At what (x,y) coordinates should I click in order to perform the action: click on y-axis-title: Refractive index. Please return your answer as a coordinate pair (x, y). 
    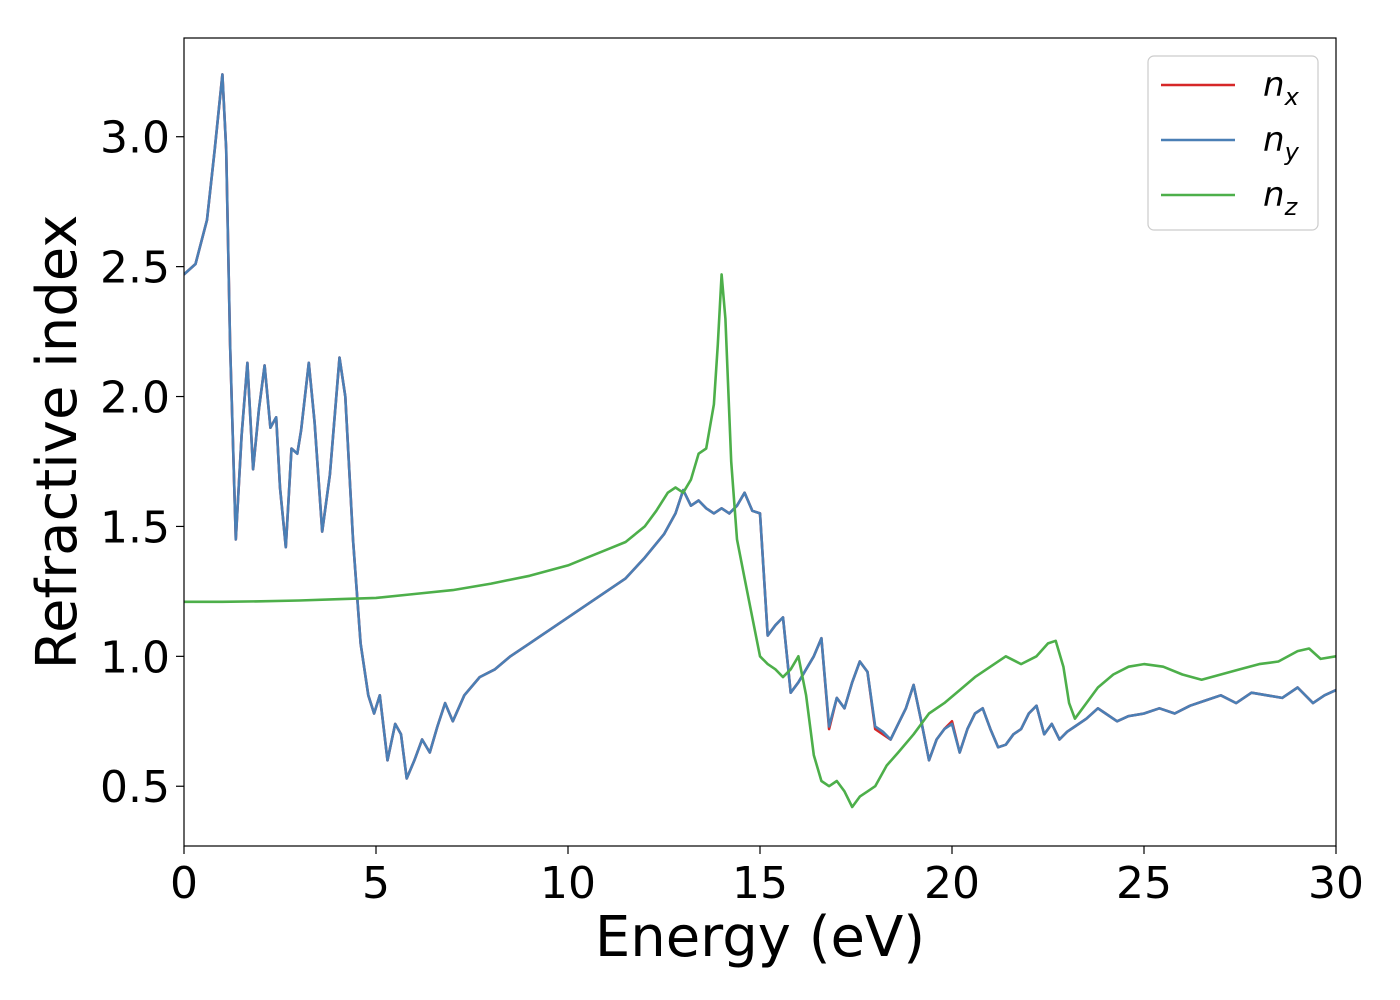
    Looking at the image, I should click on (57, 442).